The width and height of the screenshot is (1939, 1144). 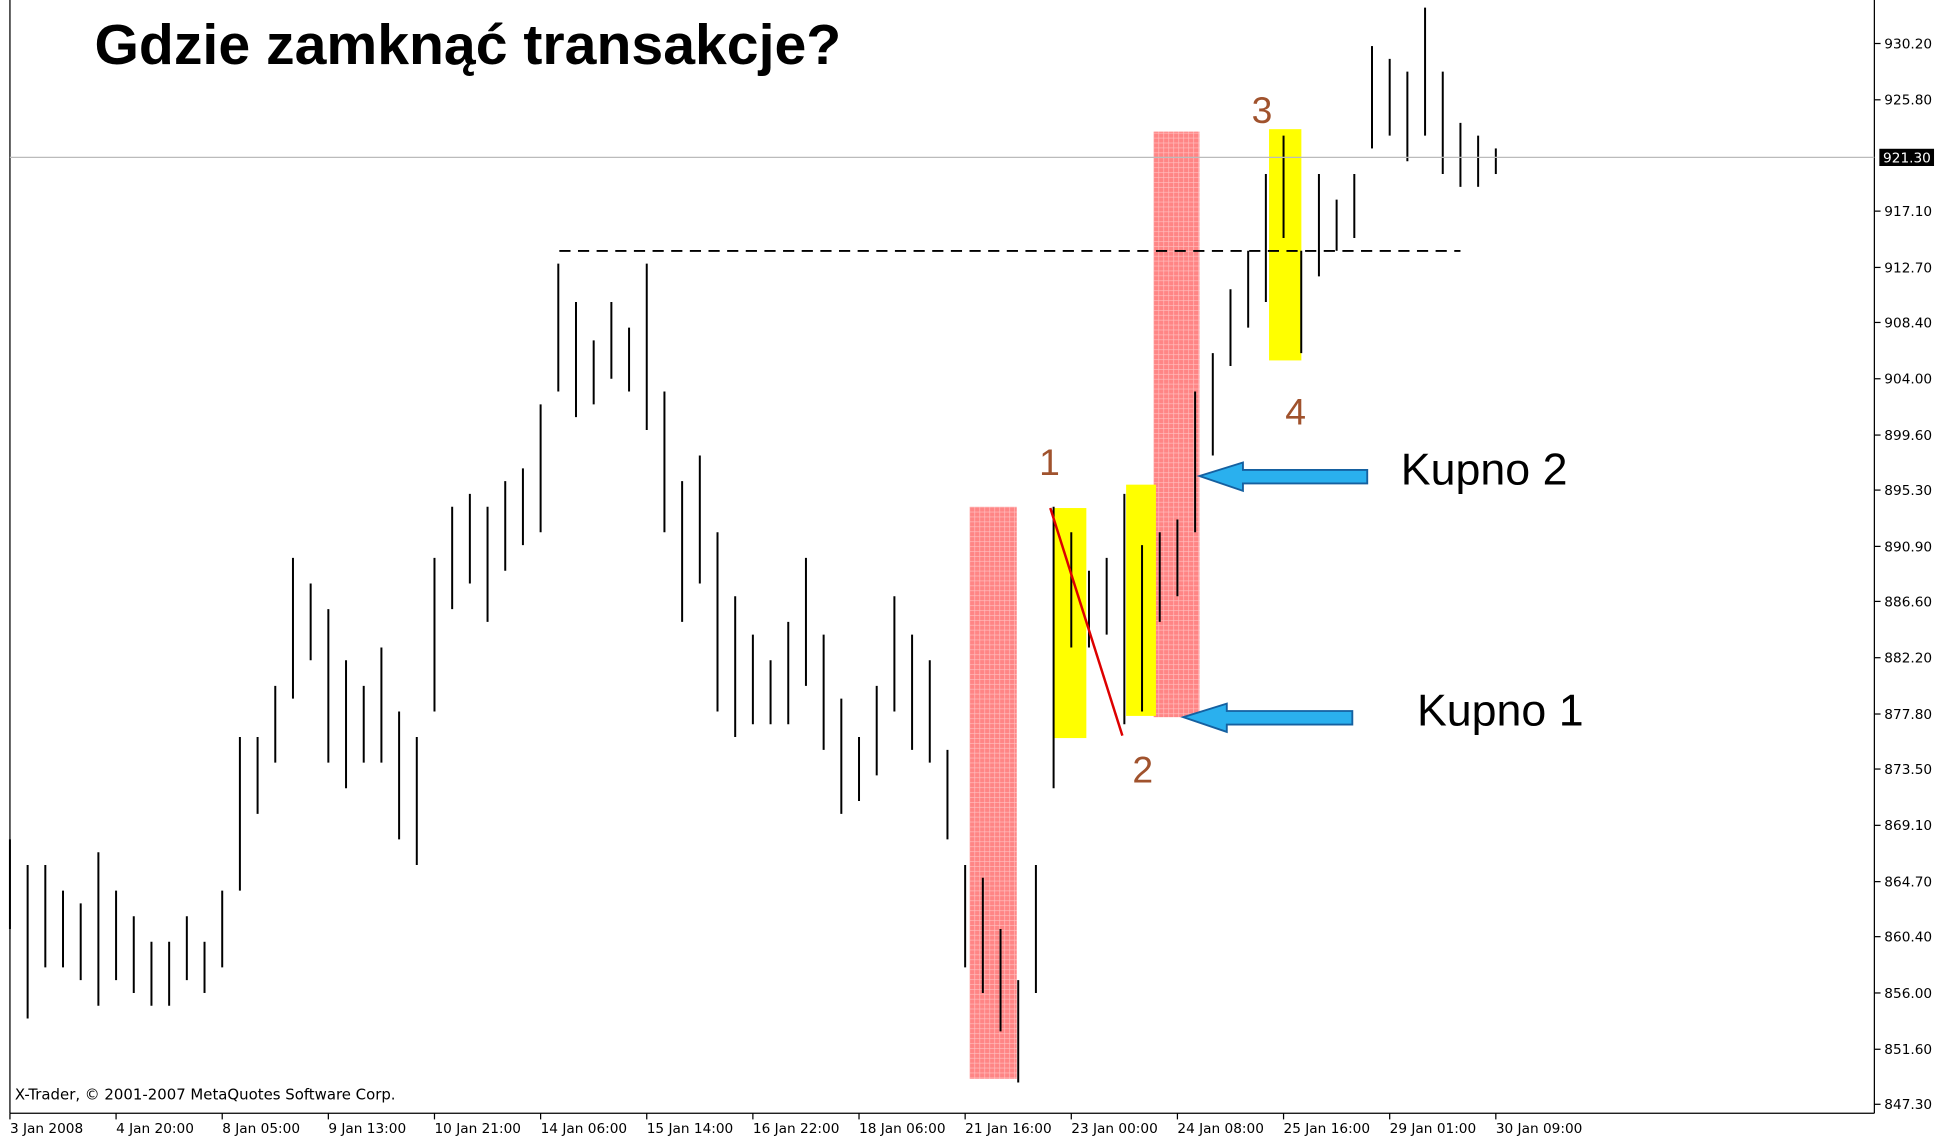 What do you see at coordinates (1908, 770) in the screenshot?
I see `y-tick-label: 873.50` at bounding box center [1908, 770].